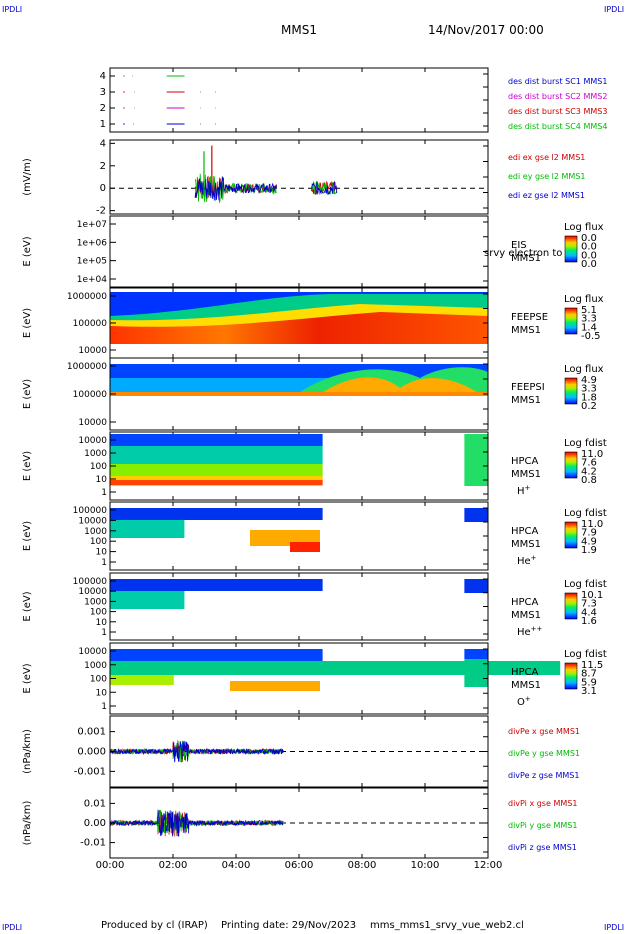  What do you see at coordinates (589, 406) in the screenshot?
I see `panel-feepsi-cbar-tick: 0.2` at bounding box center [589, 406].